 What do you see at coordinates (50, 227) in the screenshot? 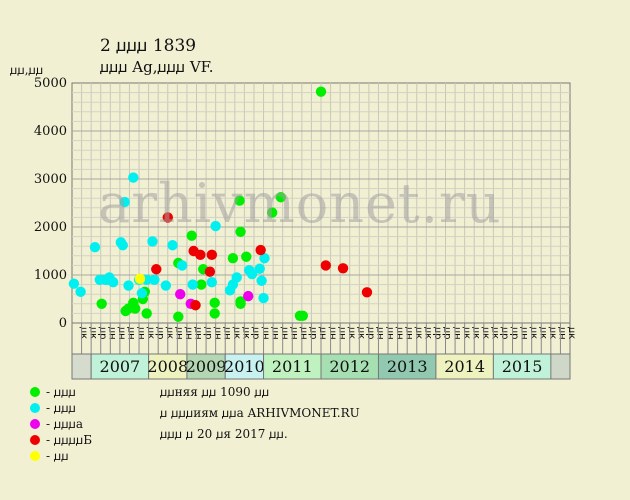
I see `y-tick-label: 2000` at bounding box center [50, 227].